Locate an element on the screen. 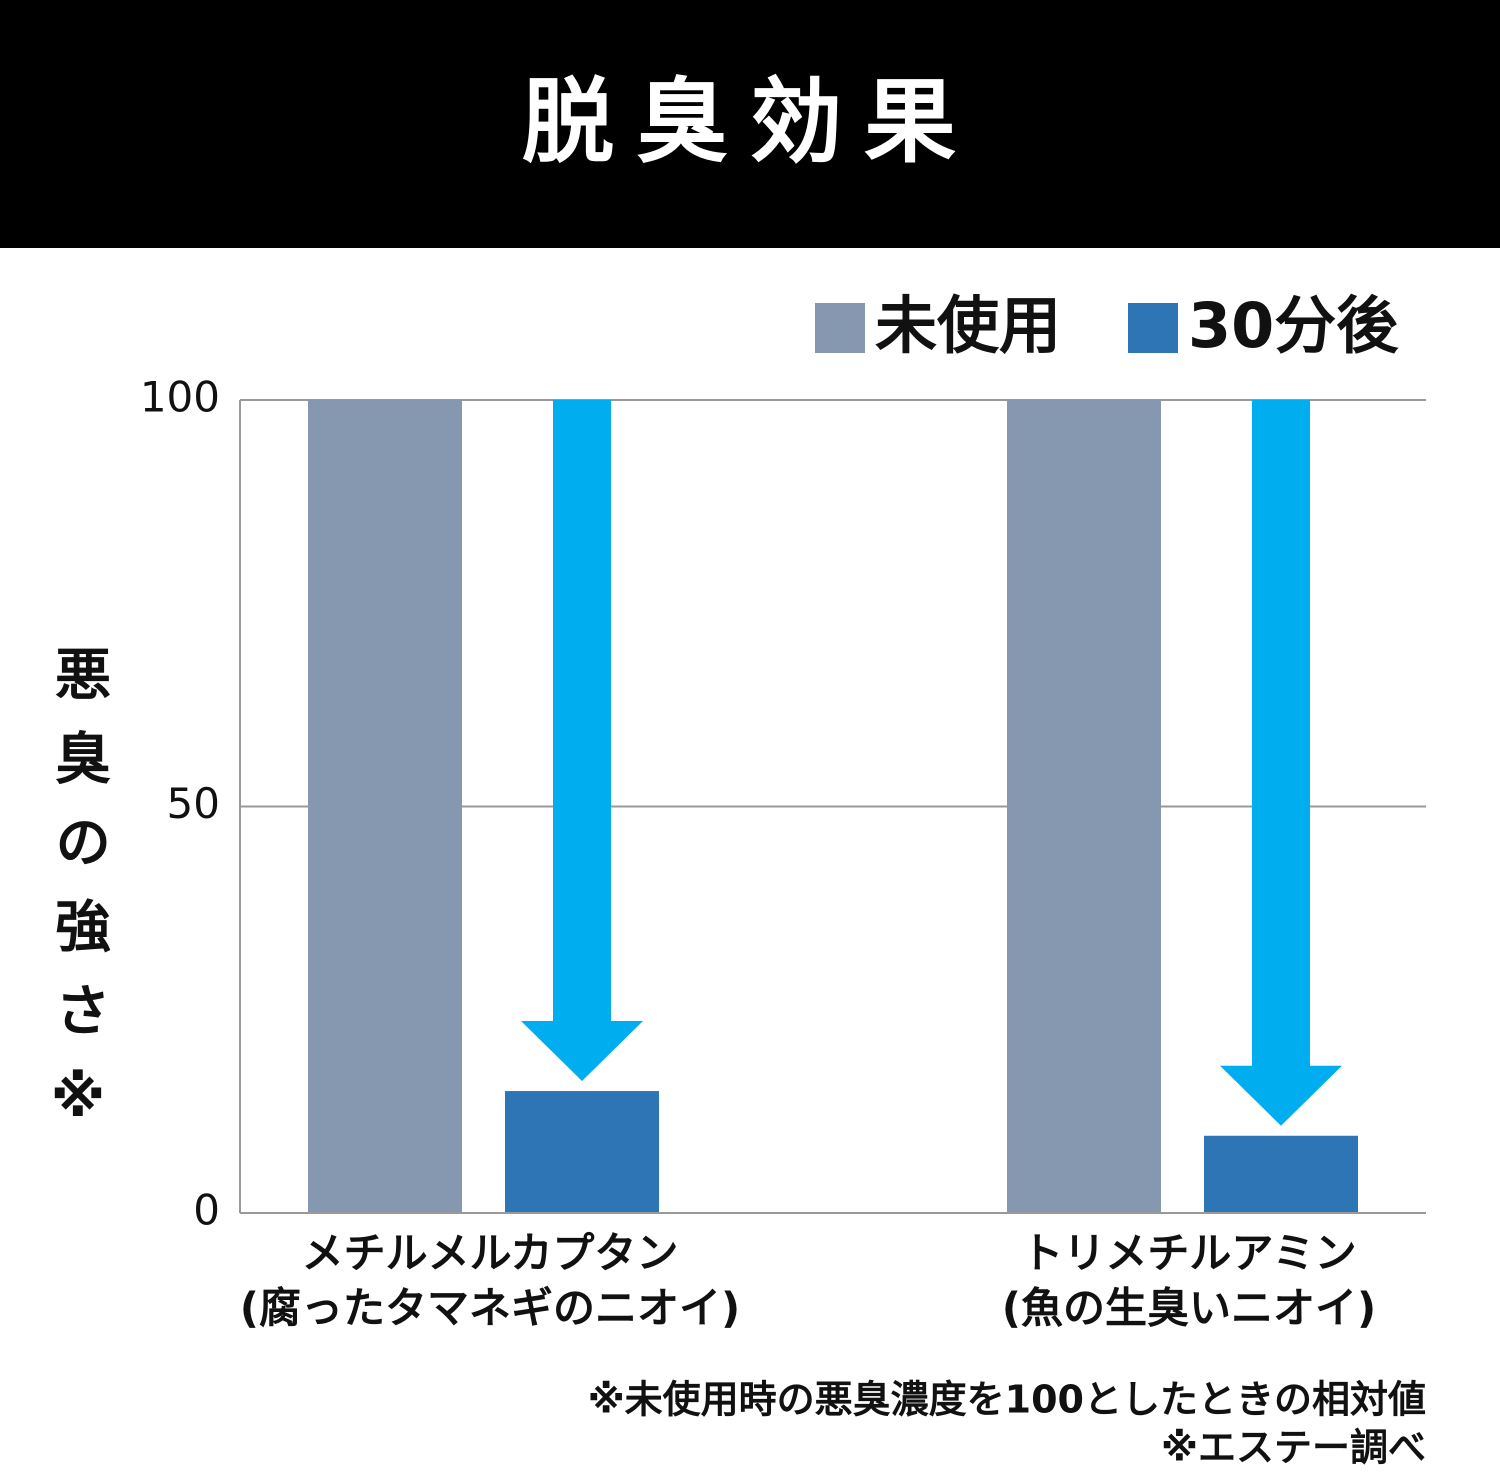 This screenshot has height=1472, width=1500. x-tick-label: メチルメルカプタン is located at coordinates (490, 1253).